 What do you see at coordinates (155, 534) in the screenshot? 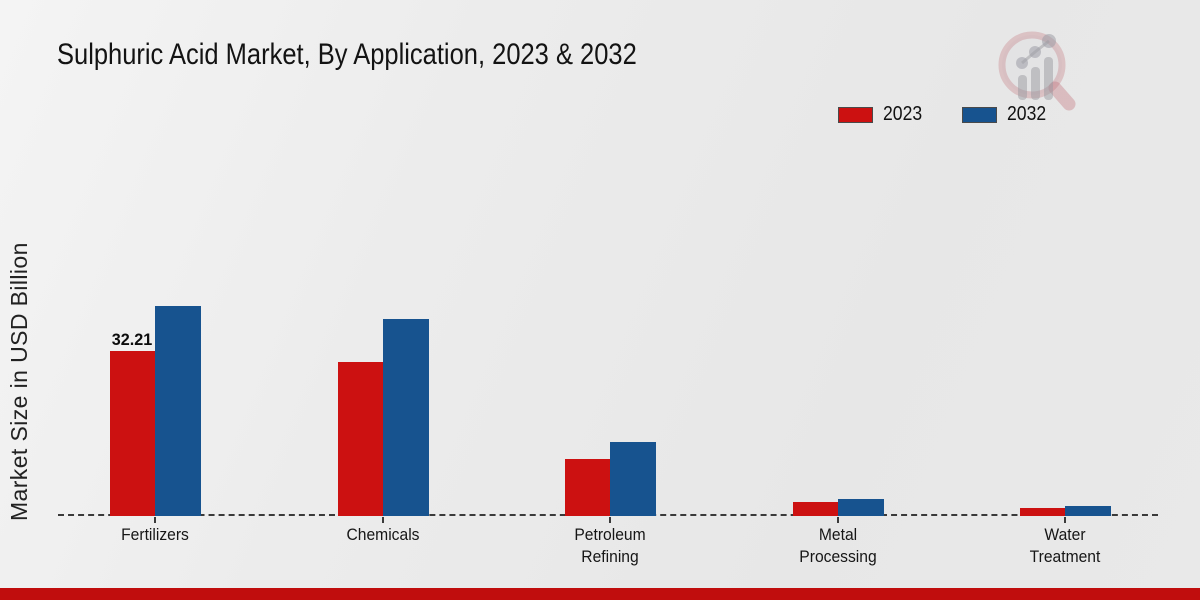
I see `x-axis-label-fertilizers: Fertilizers` at bounding box center [155, 534].